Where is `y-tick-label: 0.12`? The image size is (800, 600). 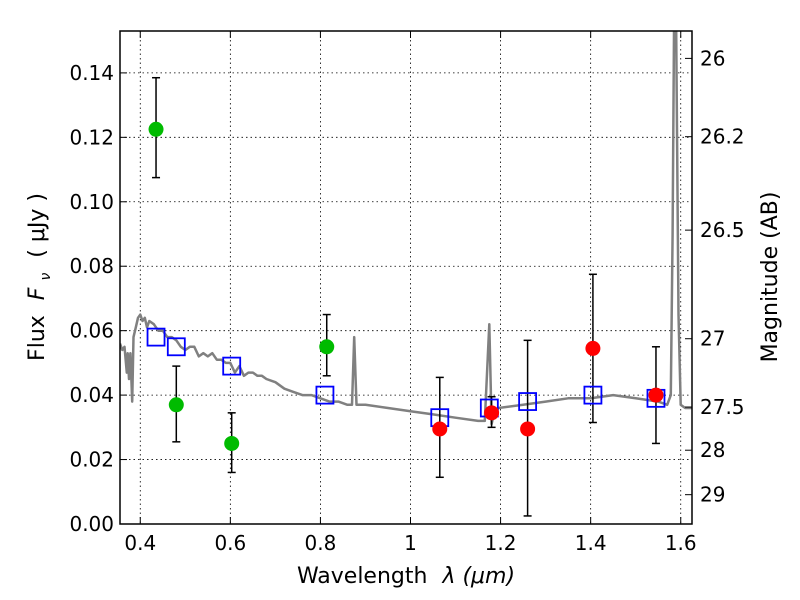 y-tick-label: 0.12 is located at coordinates (91, 137).